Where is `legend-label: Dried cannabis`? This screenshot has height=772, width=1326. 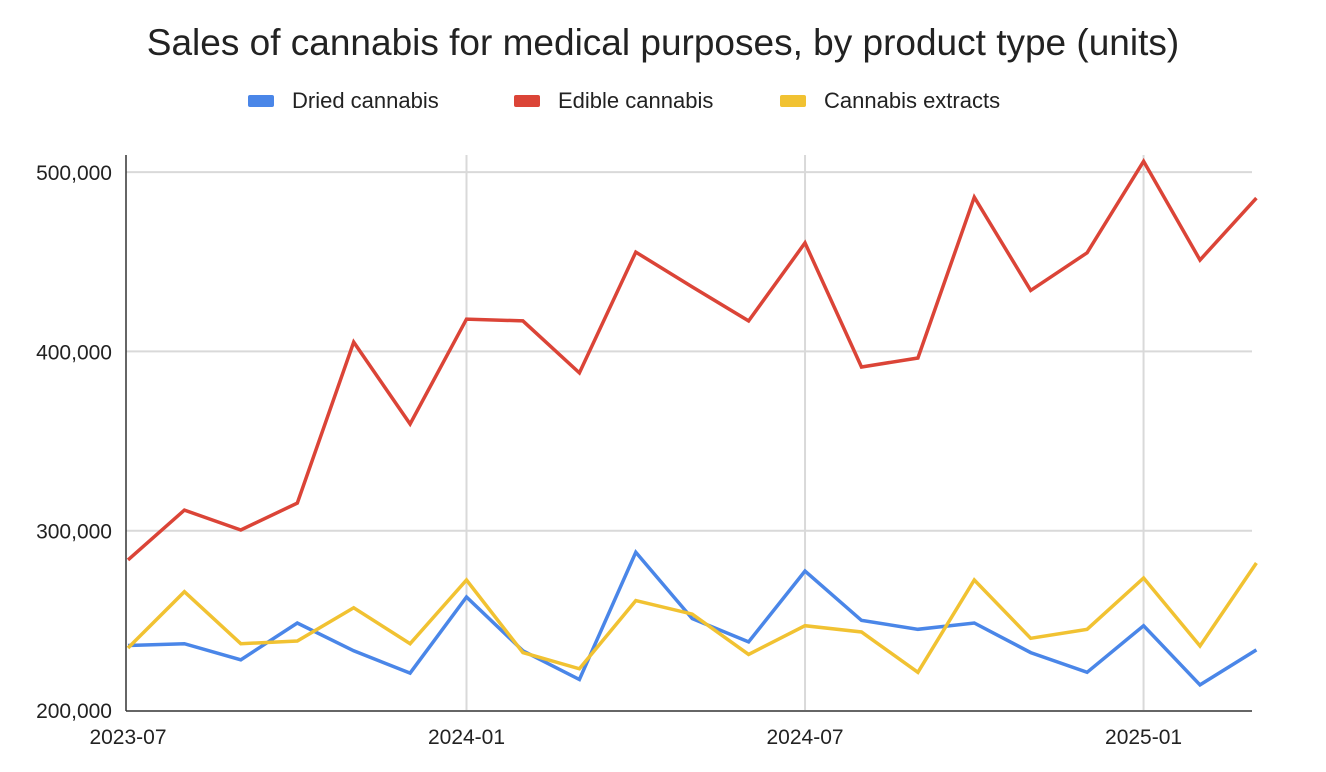 legend-label: Dried cannabis is located at coordinates (365, 100).